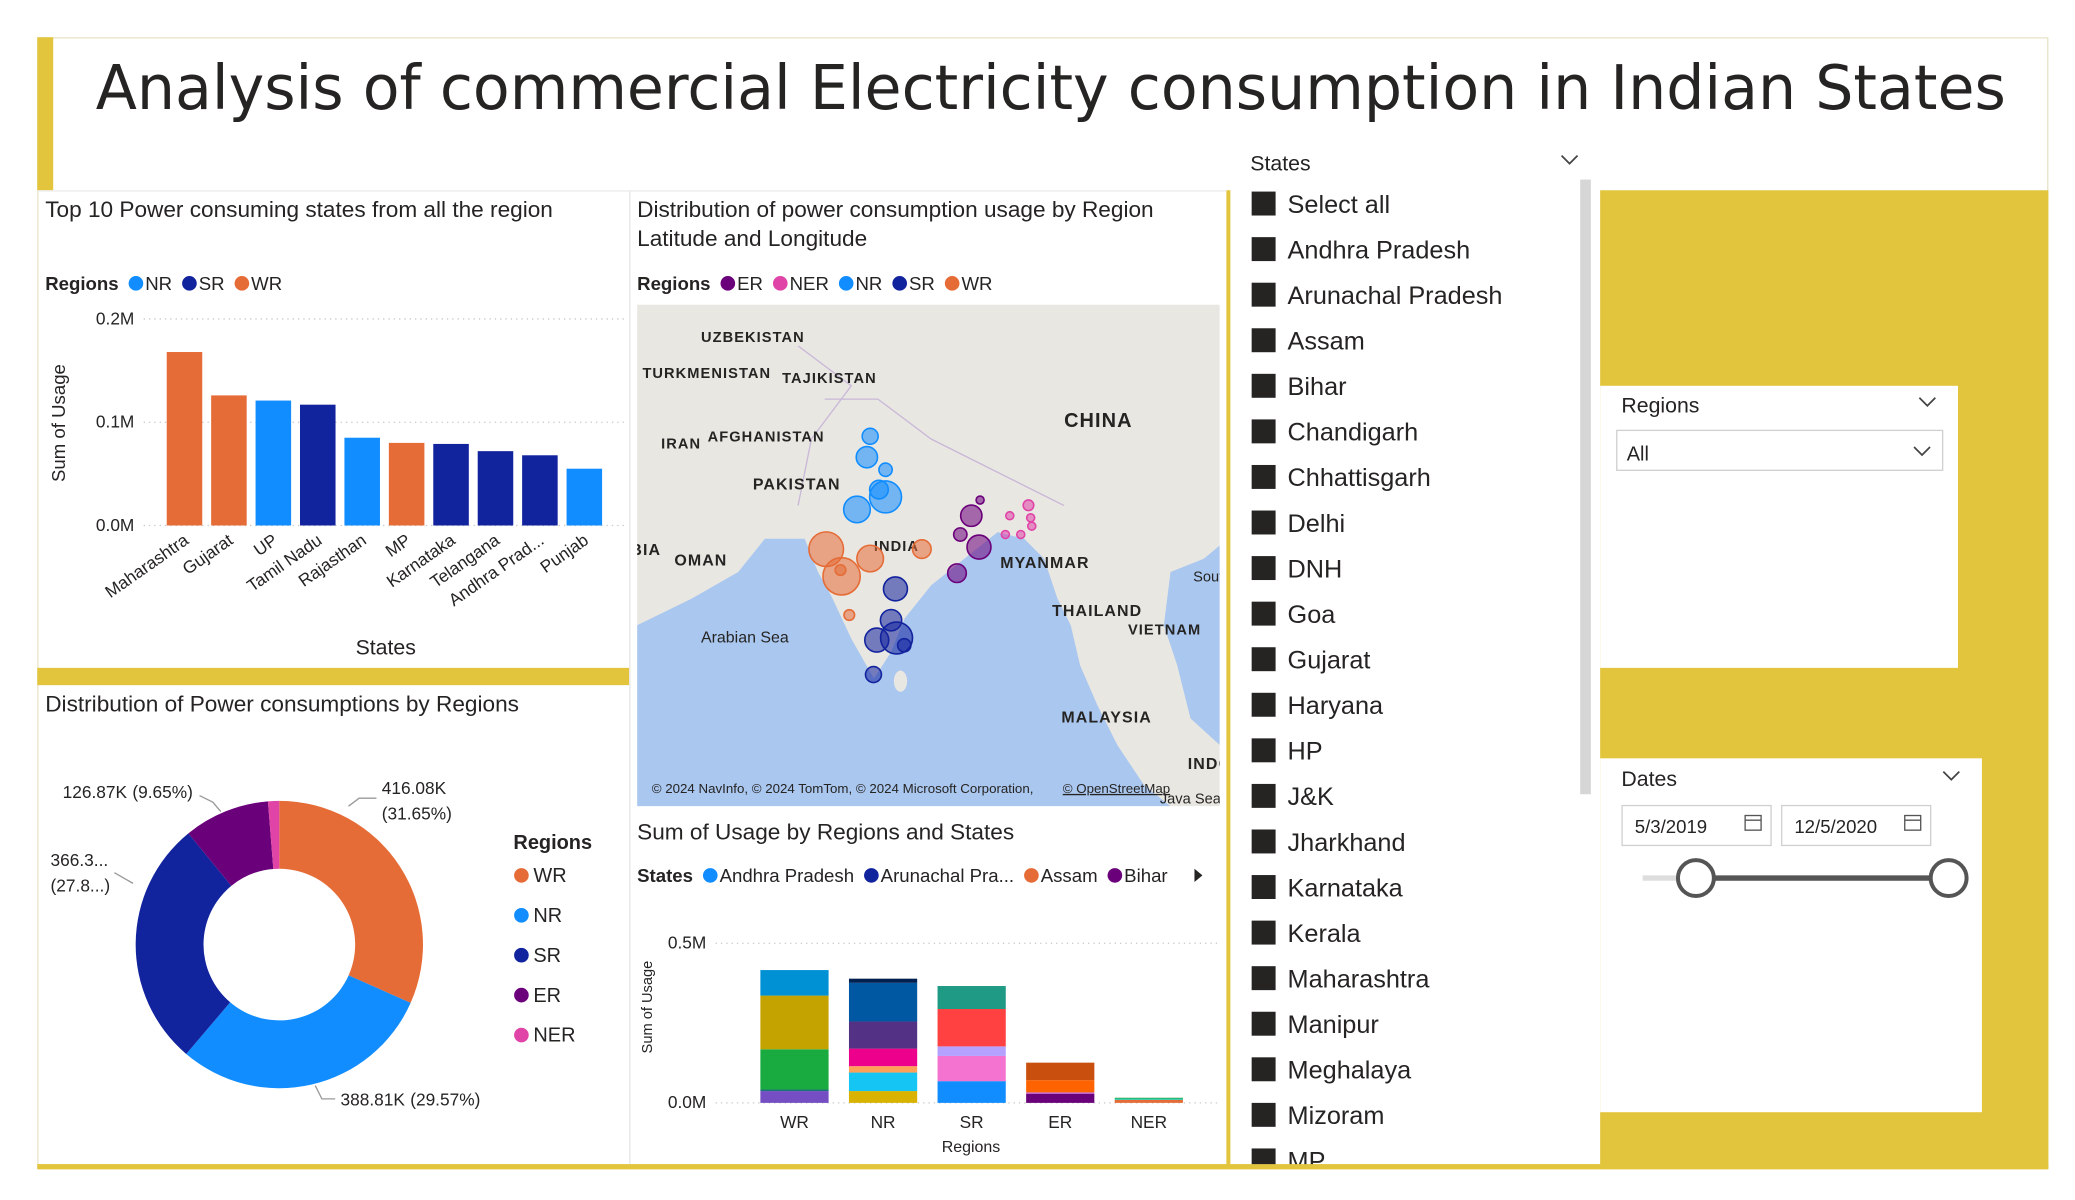 The width and height of the screenshot is (2075, 1200). What do you see at coordinates (1585, 487) in the screenshot?
I see `scrollbar` at bounding box center [1585, 487].